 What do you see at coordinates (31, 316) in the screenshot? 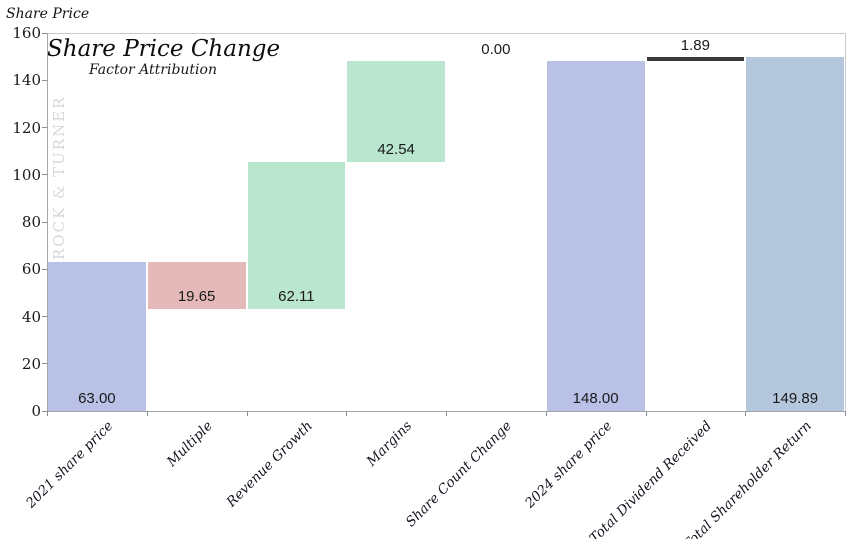
I see `y-tick-label: 40` at bounding box center [31, 316].